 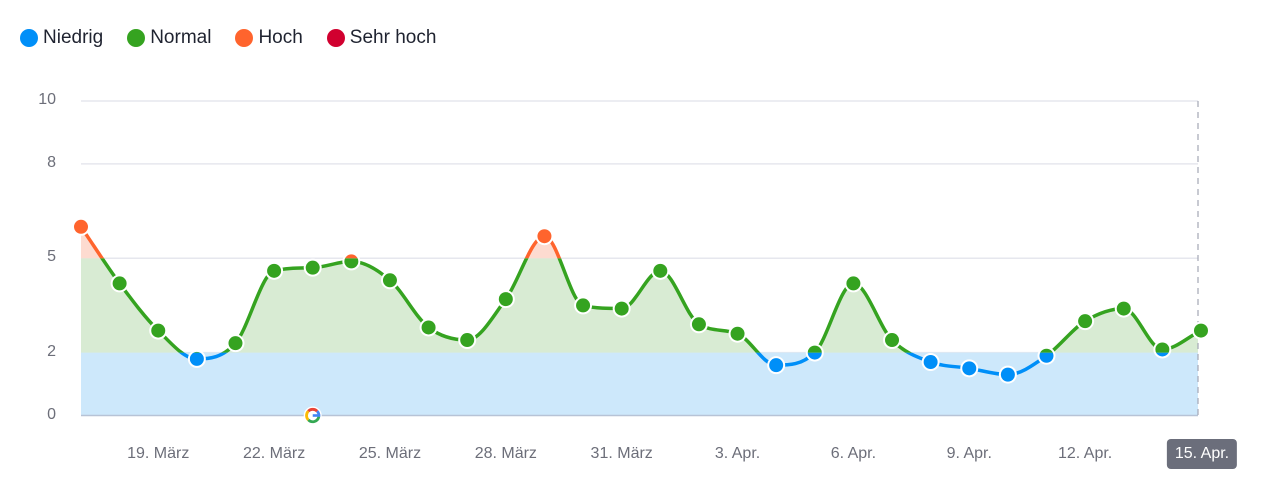 I want to click on active-date-tooltip: 15. Apr., so click(x=1202, y=454).